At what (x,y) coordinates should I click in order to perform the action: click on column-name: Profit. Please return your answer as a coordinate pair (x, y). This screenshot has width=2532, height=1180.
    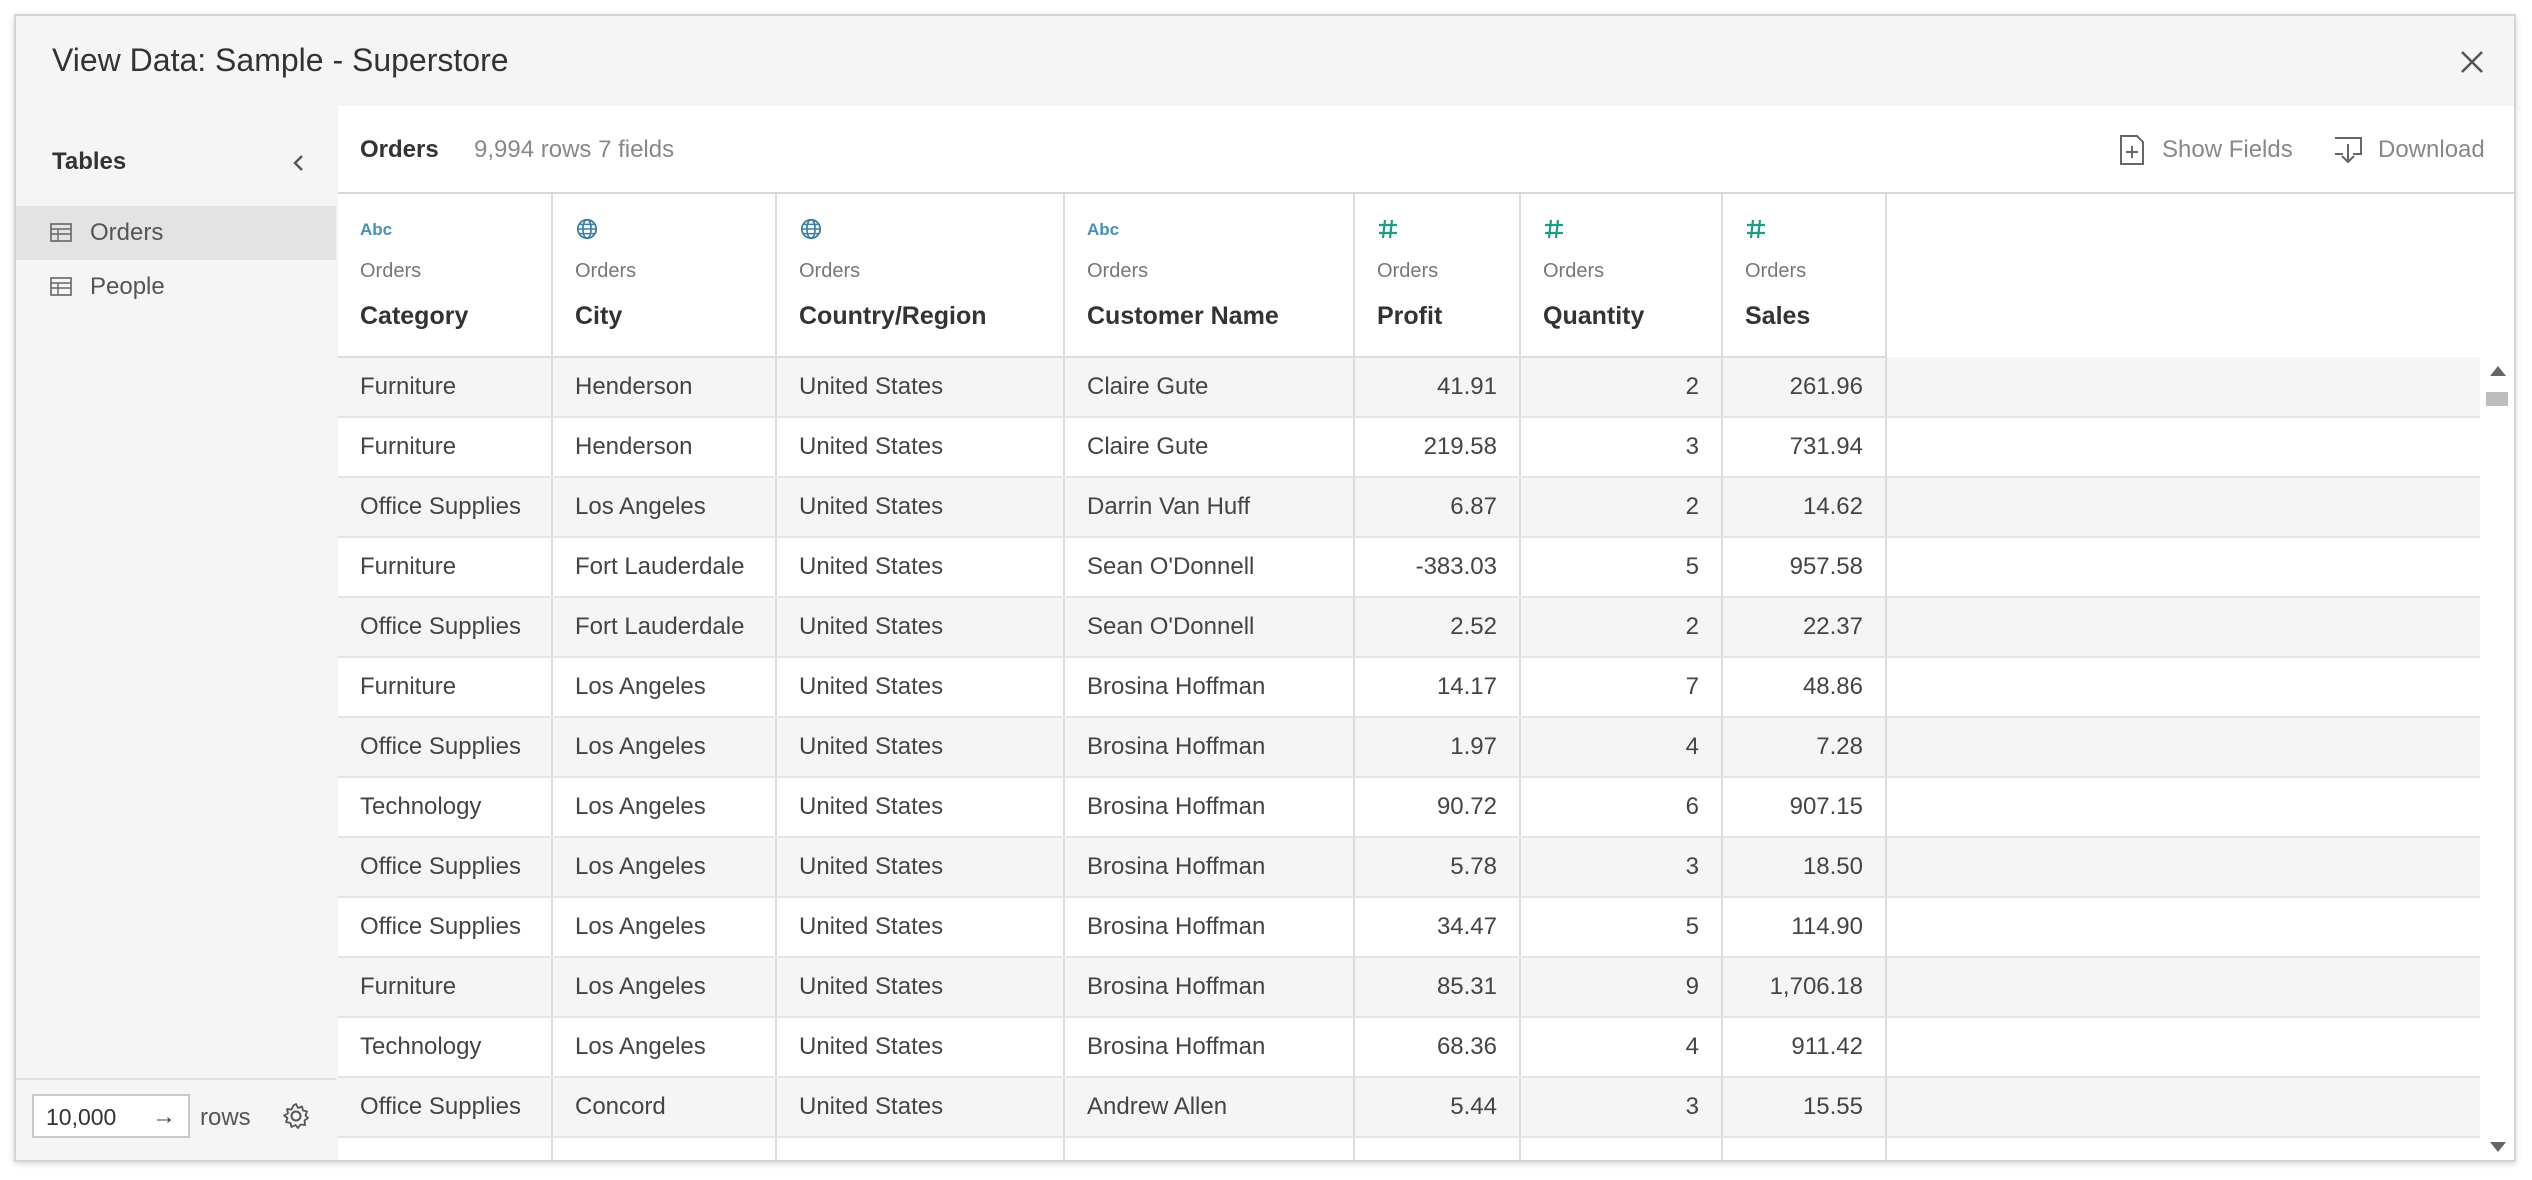
    Looking at the image, I should click on (1410, 316).